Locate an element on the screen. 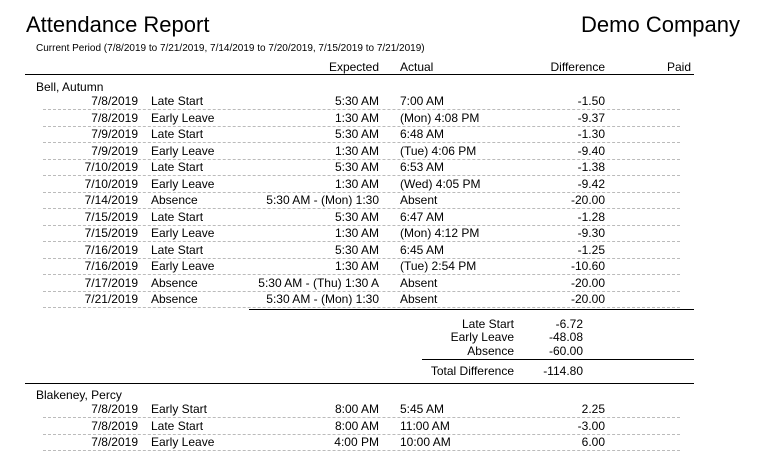 This screenshot has height=451, width=767. cell-date: 7/17/2019 is located at coordinates (111, 282).